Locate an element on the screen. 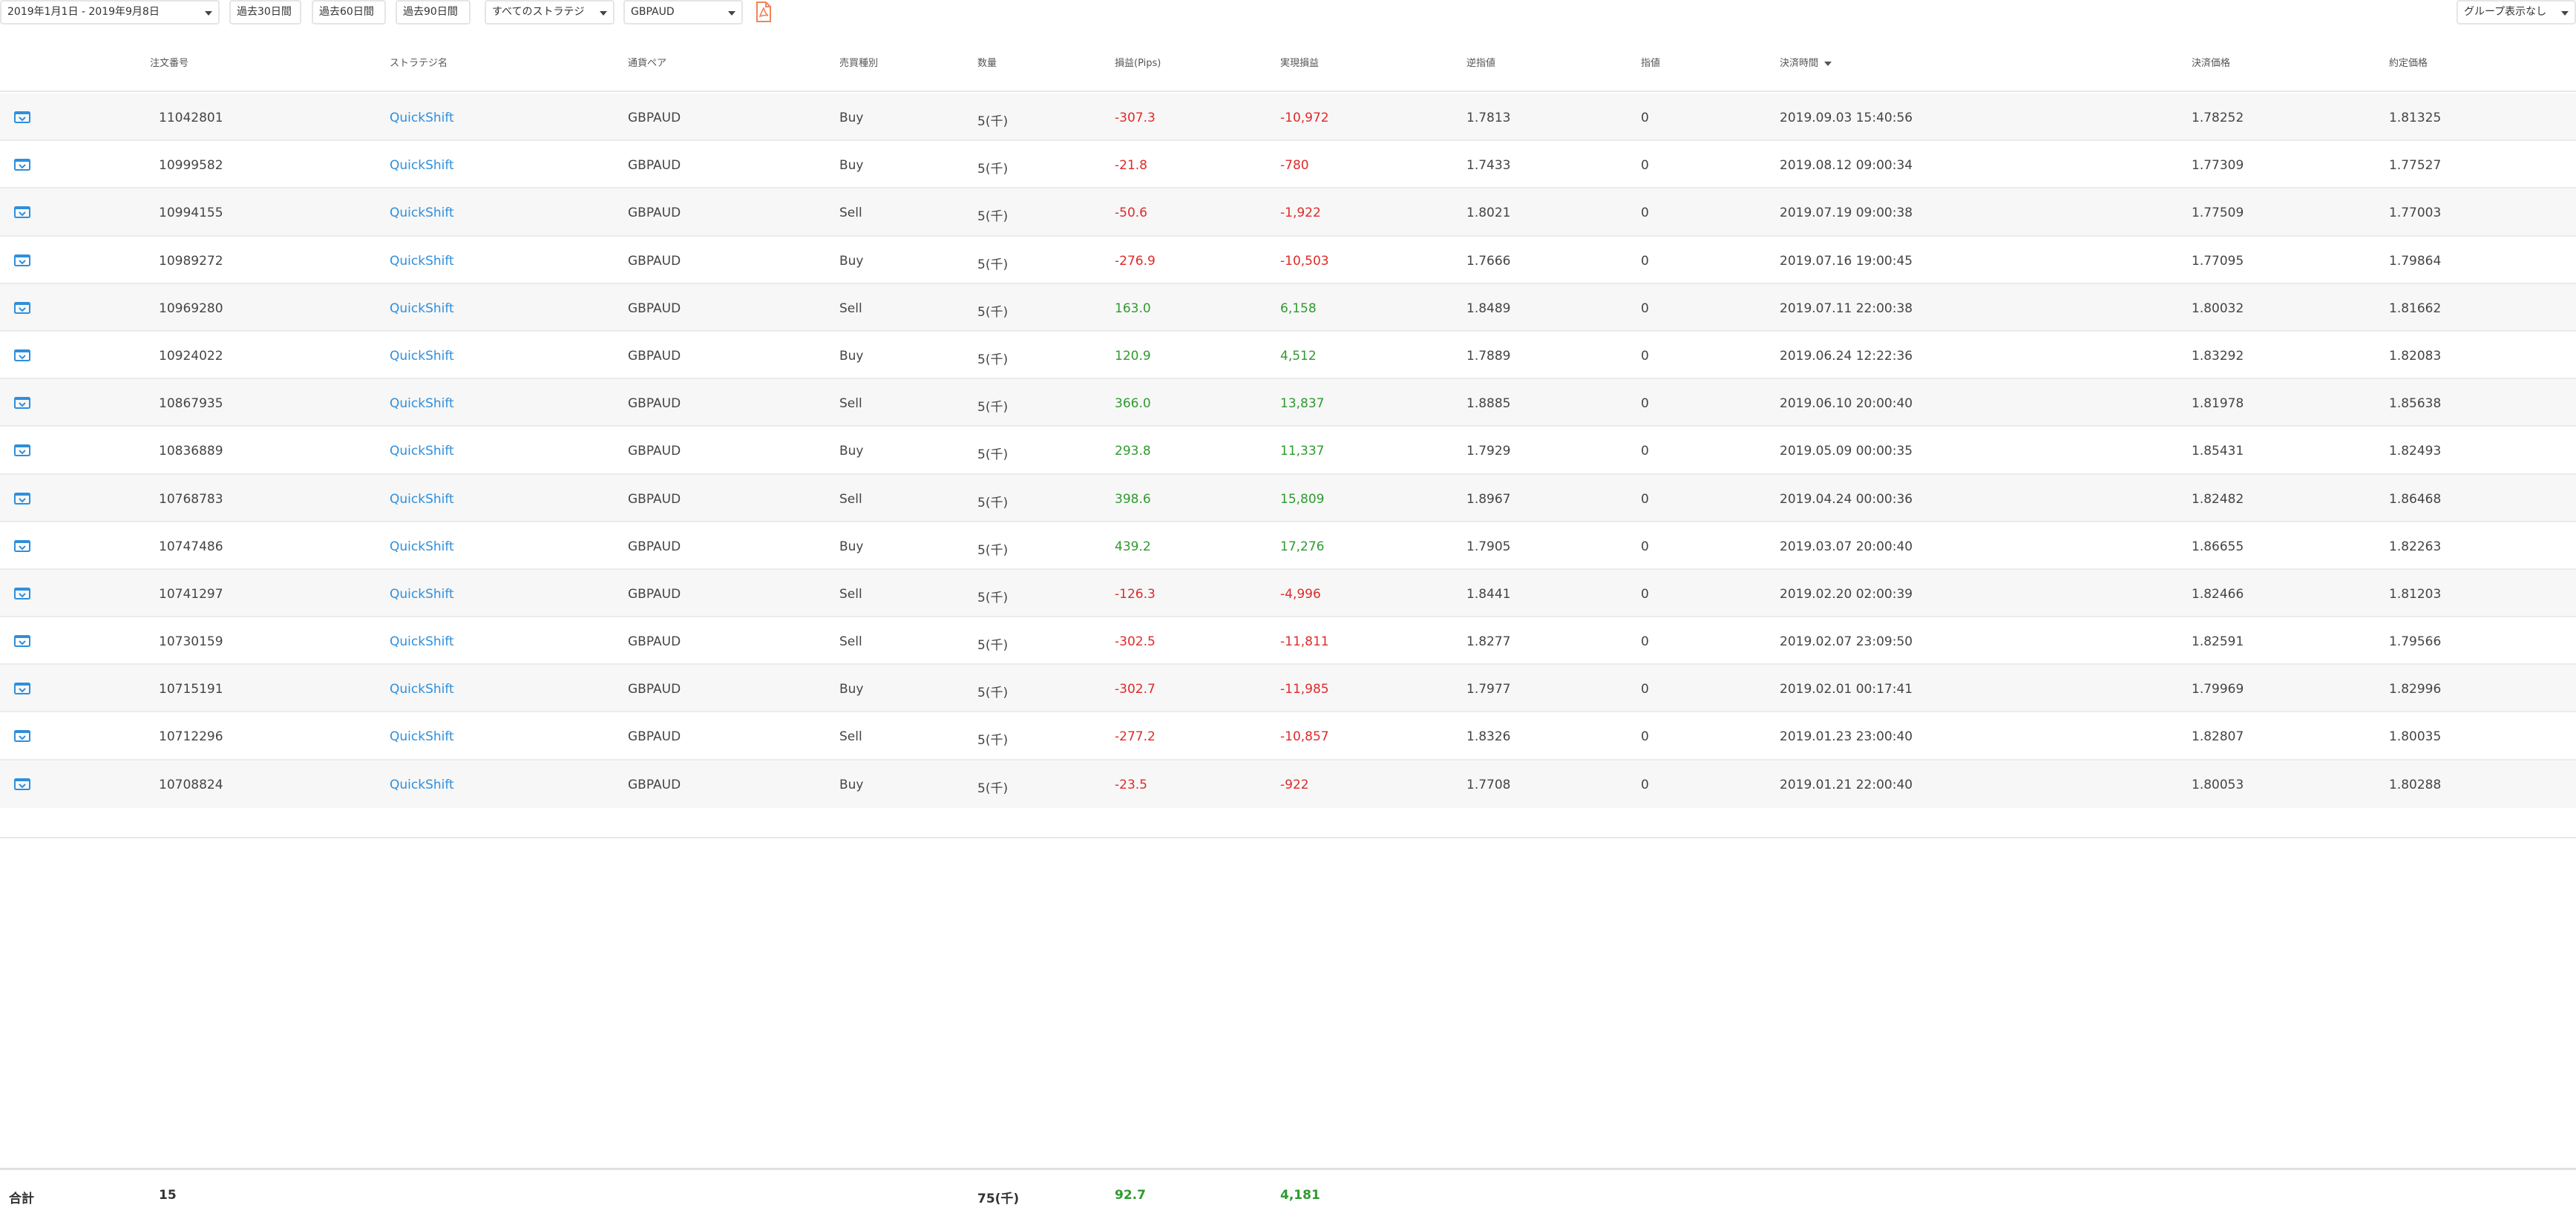 This screenshot has width=2576, height=1219. cell-stop: 1.7977 is located at coordinates (1488, 689).